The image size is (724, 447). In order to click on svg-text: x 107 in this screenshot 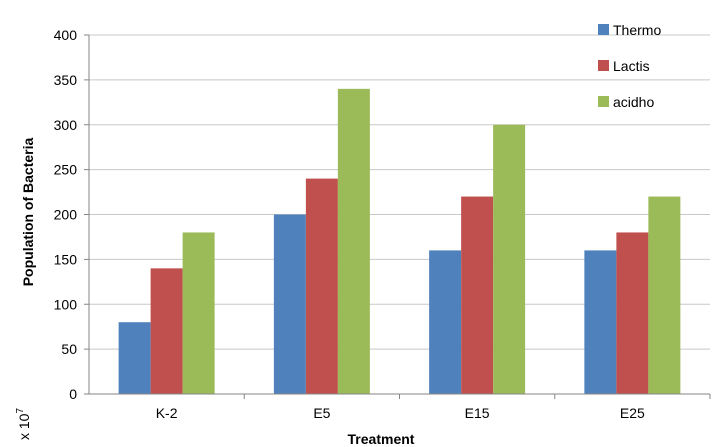, I will do `click(23, 424)`.